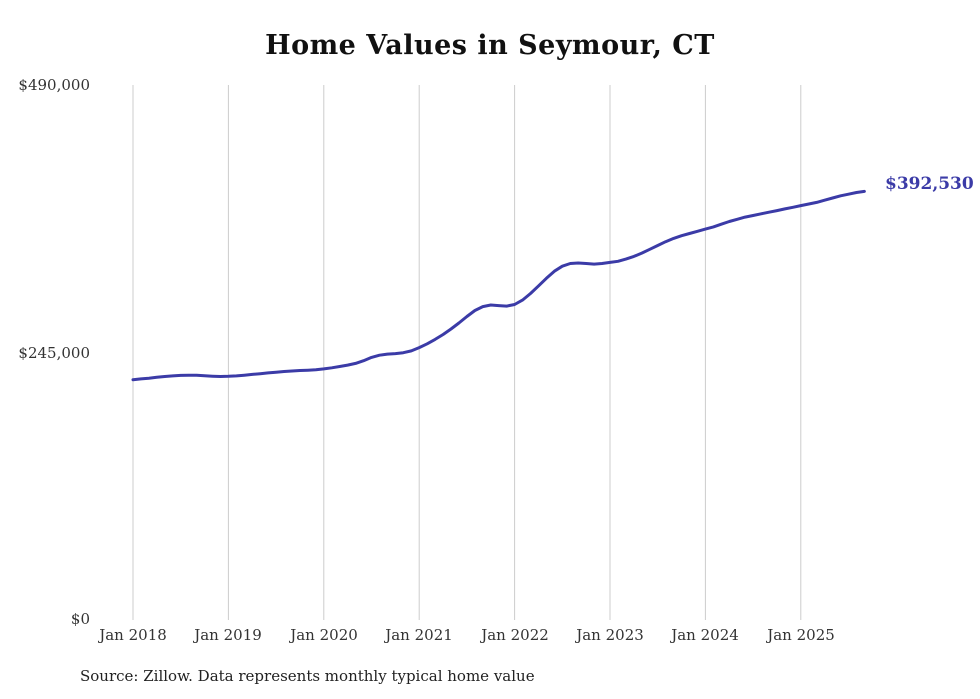 The height and width of the screenshot is (699, 980). What do you see at coordinates (929, 184) in the screenshot?
I see `latest-value-label: $392,530` at bounding box center [929, 184].